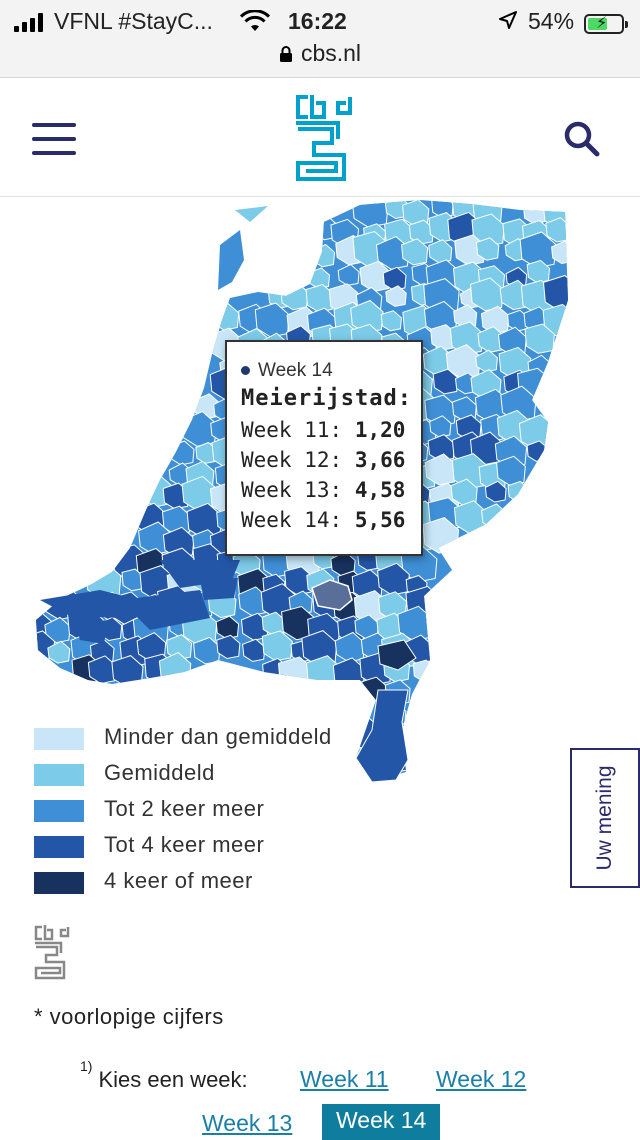 Image resolution: width=640 pixels, height=1140 pixels. I want to click on feedback-button: Uw mening, so click(605, 818).